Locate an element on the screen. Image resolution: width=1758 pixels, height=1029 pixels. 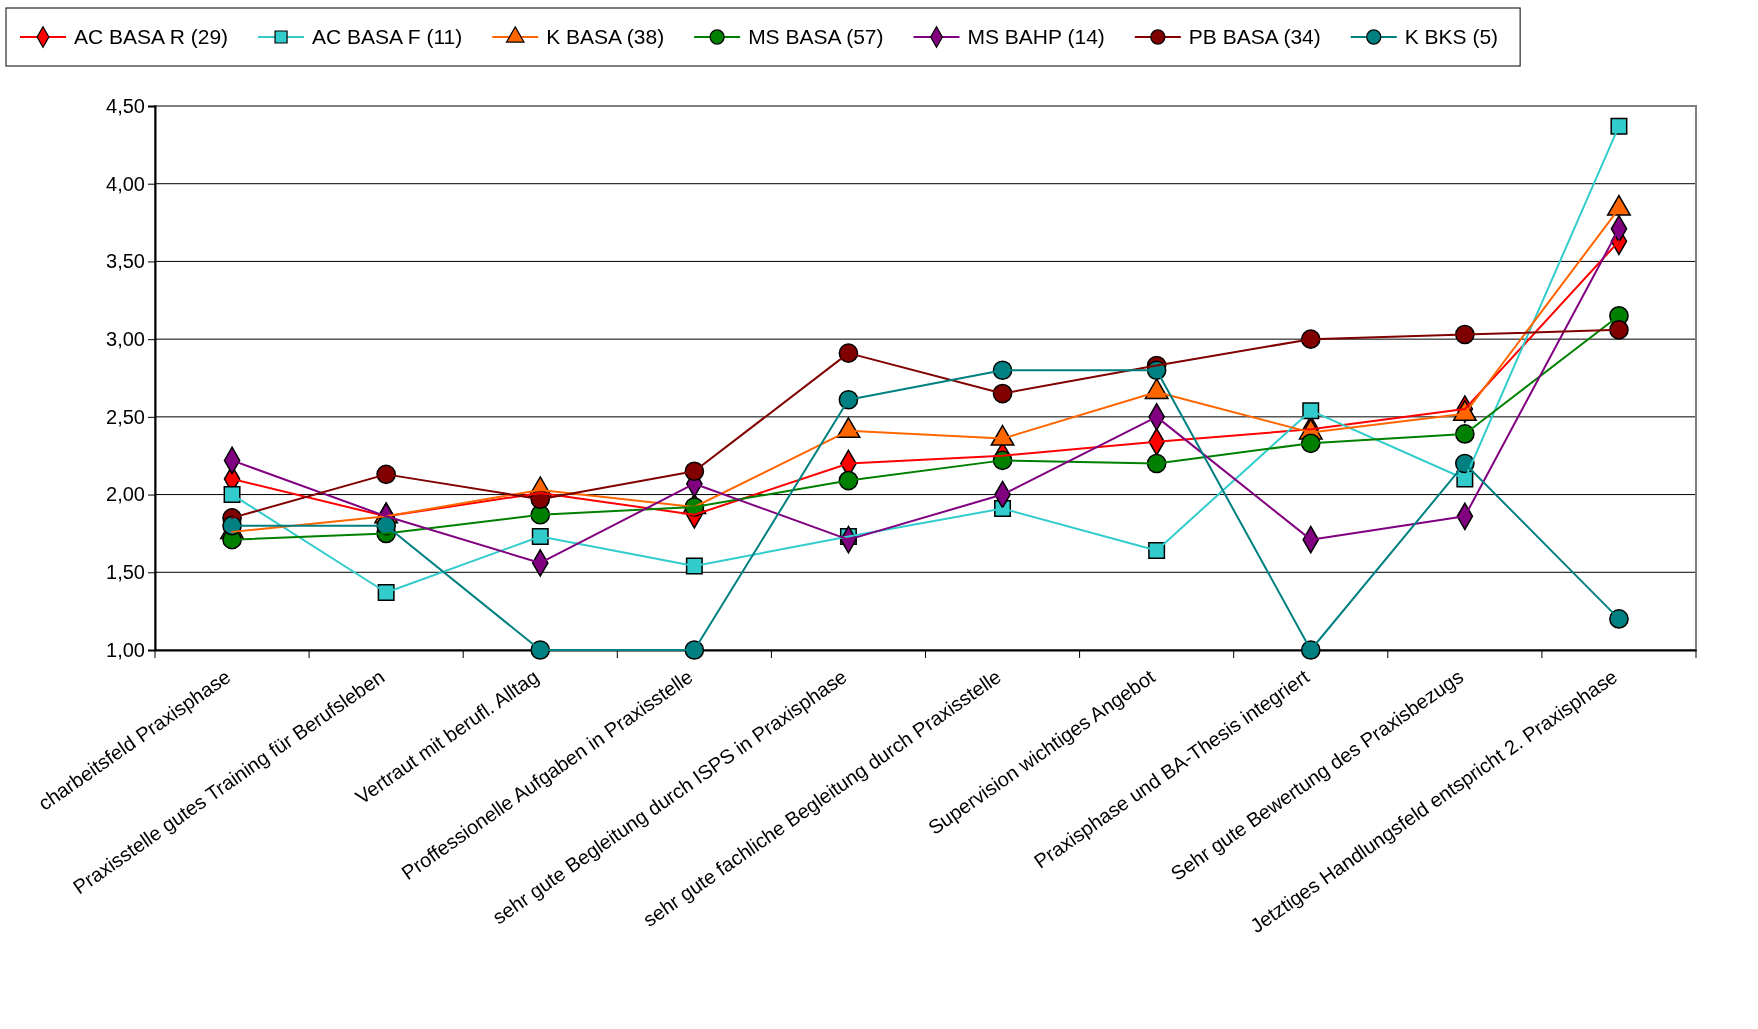
legend-label: K BKS (5) is located at coordinates (1451, 36).